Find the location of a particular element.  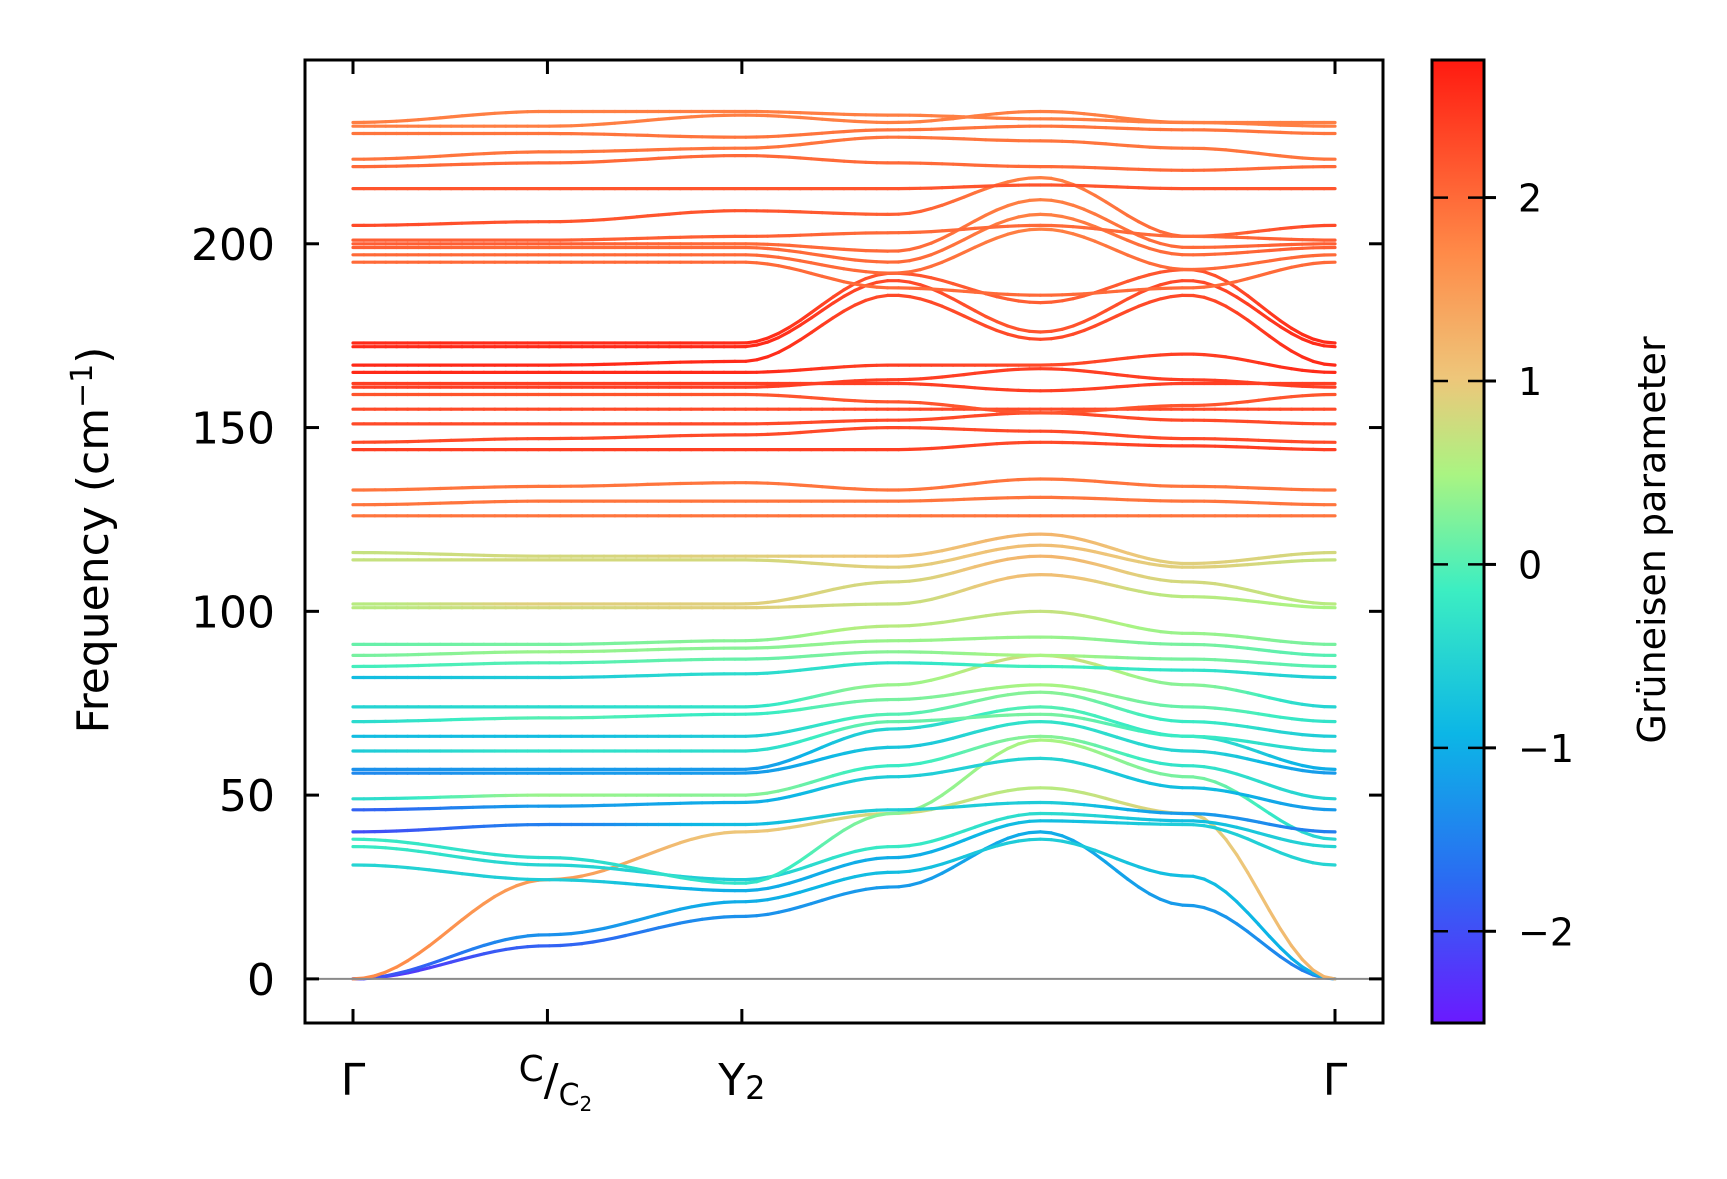

colorbar-tick-label: 1 is located at coordinates (1530, 382).